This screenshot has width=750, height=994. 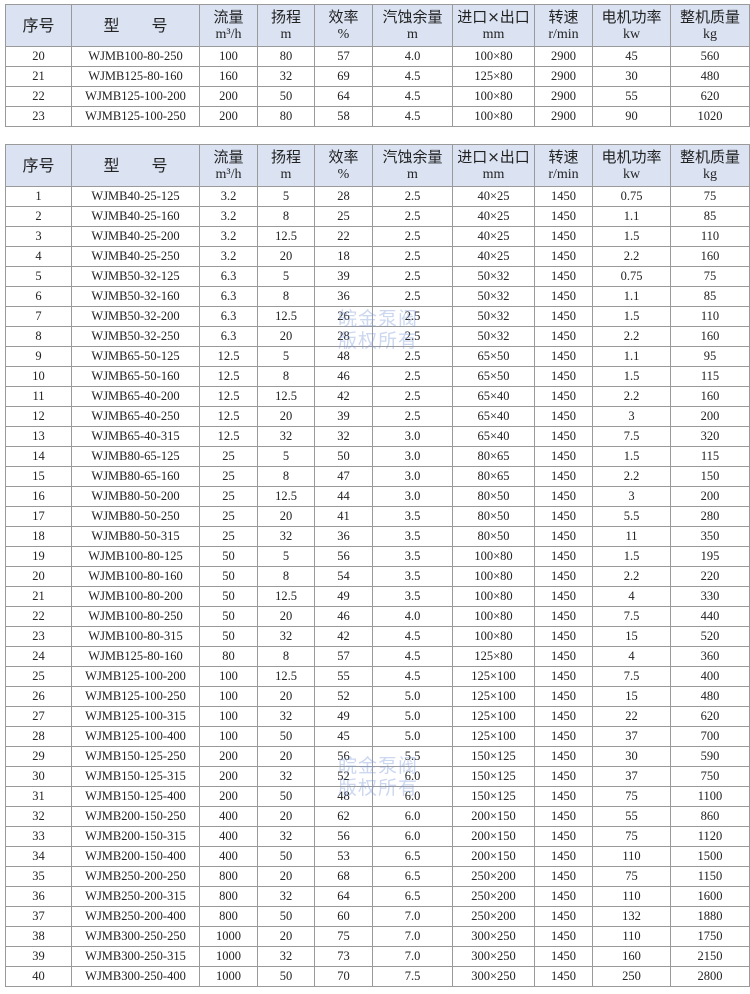 What do you see at coordinates (135, 25) in the screenshot?
I see `column-header-model: 型 号` at bounding box center [135, 25].